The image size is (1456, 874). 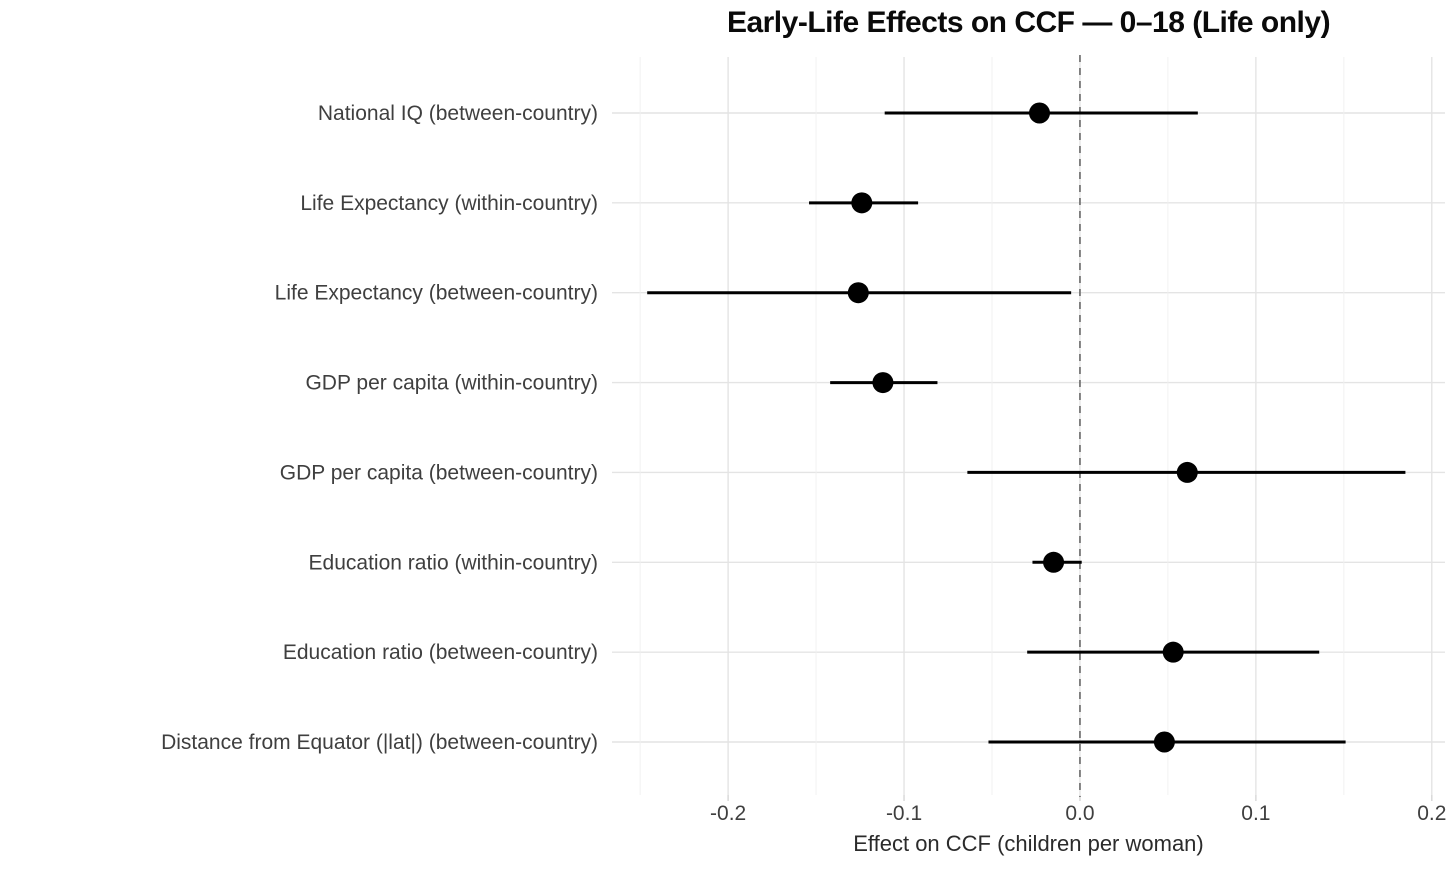 I want to click on x-tick-label: 0.0, so click(x=1079, y=813).